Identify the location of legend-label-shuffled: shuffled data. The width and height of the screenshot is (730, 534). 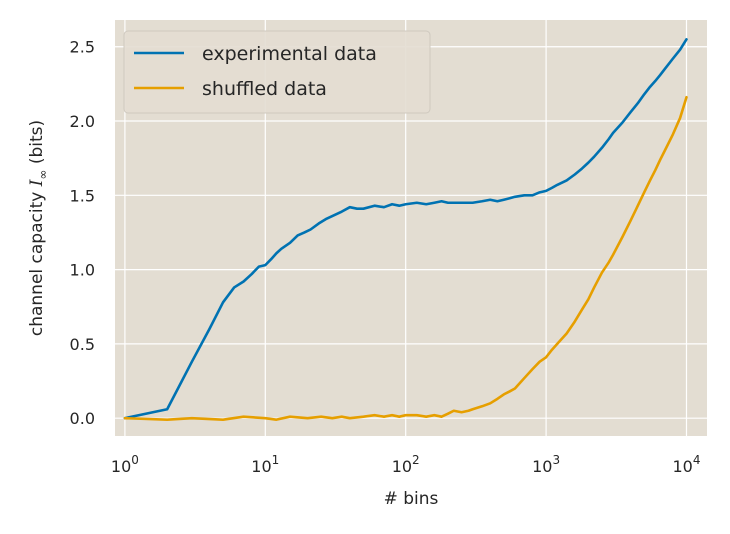
(264, 89).